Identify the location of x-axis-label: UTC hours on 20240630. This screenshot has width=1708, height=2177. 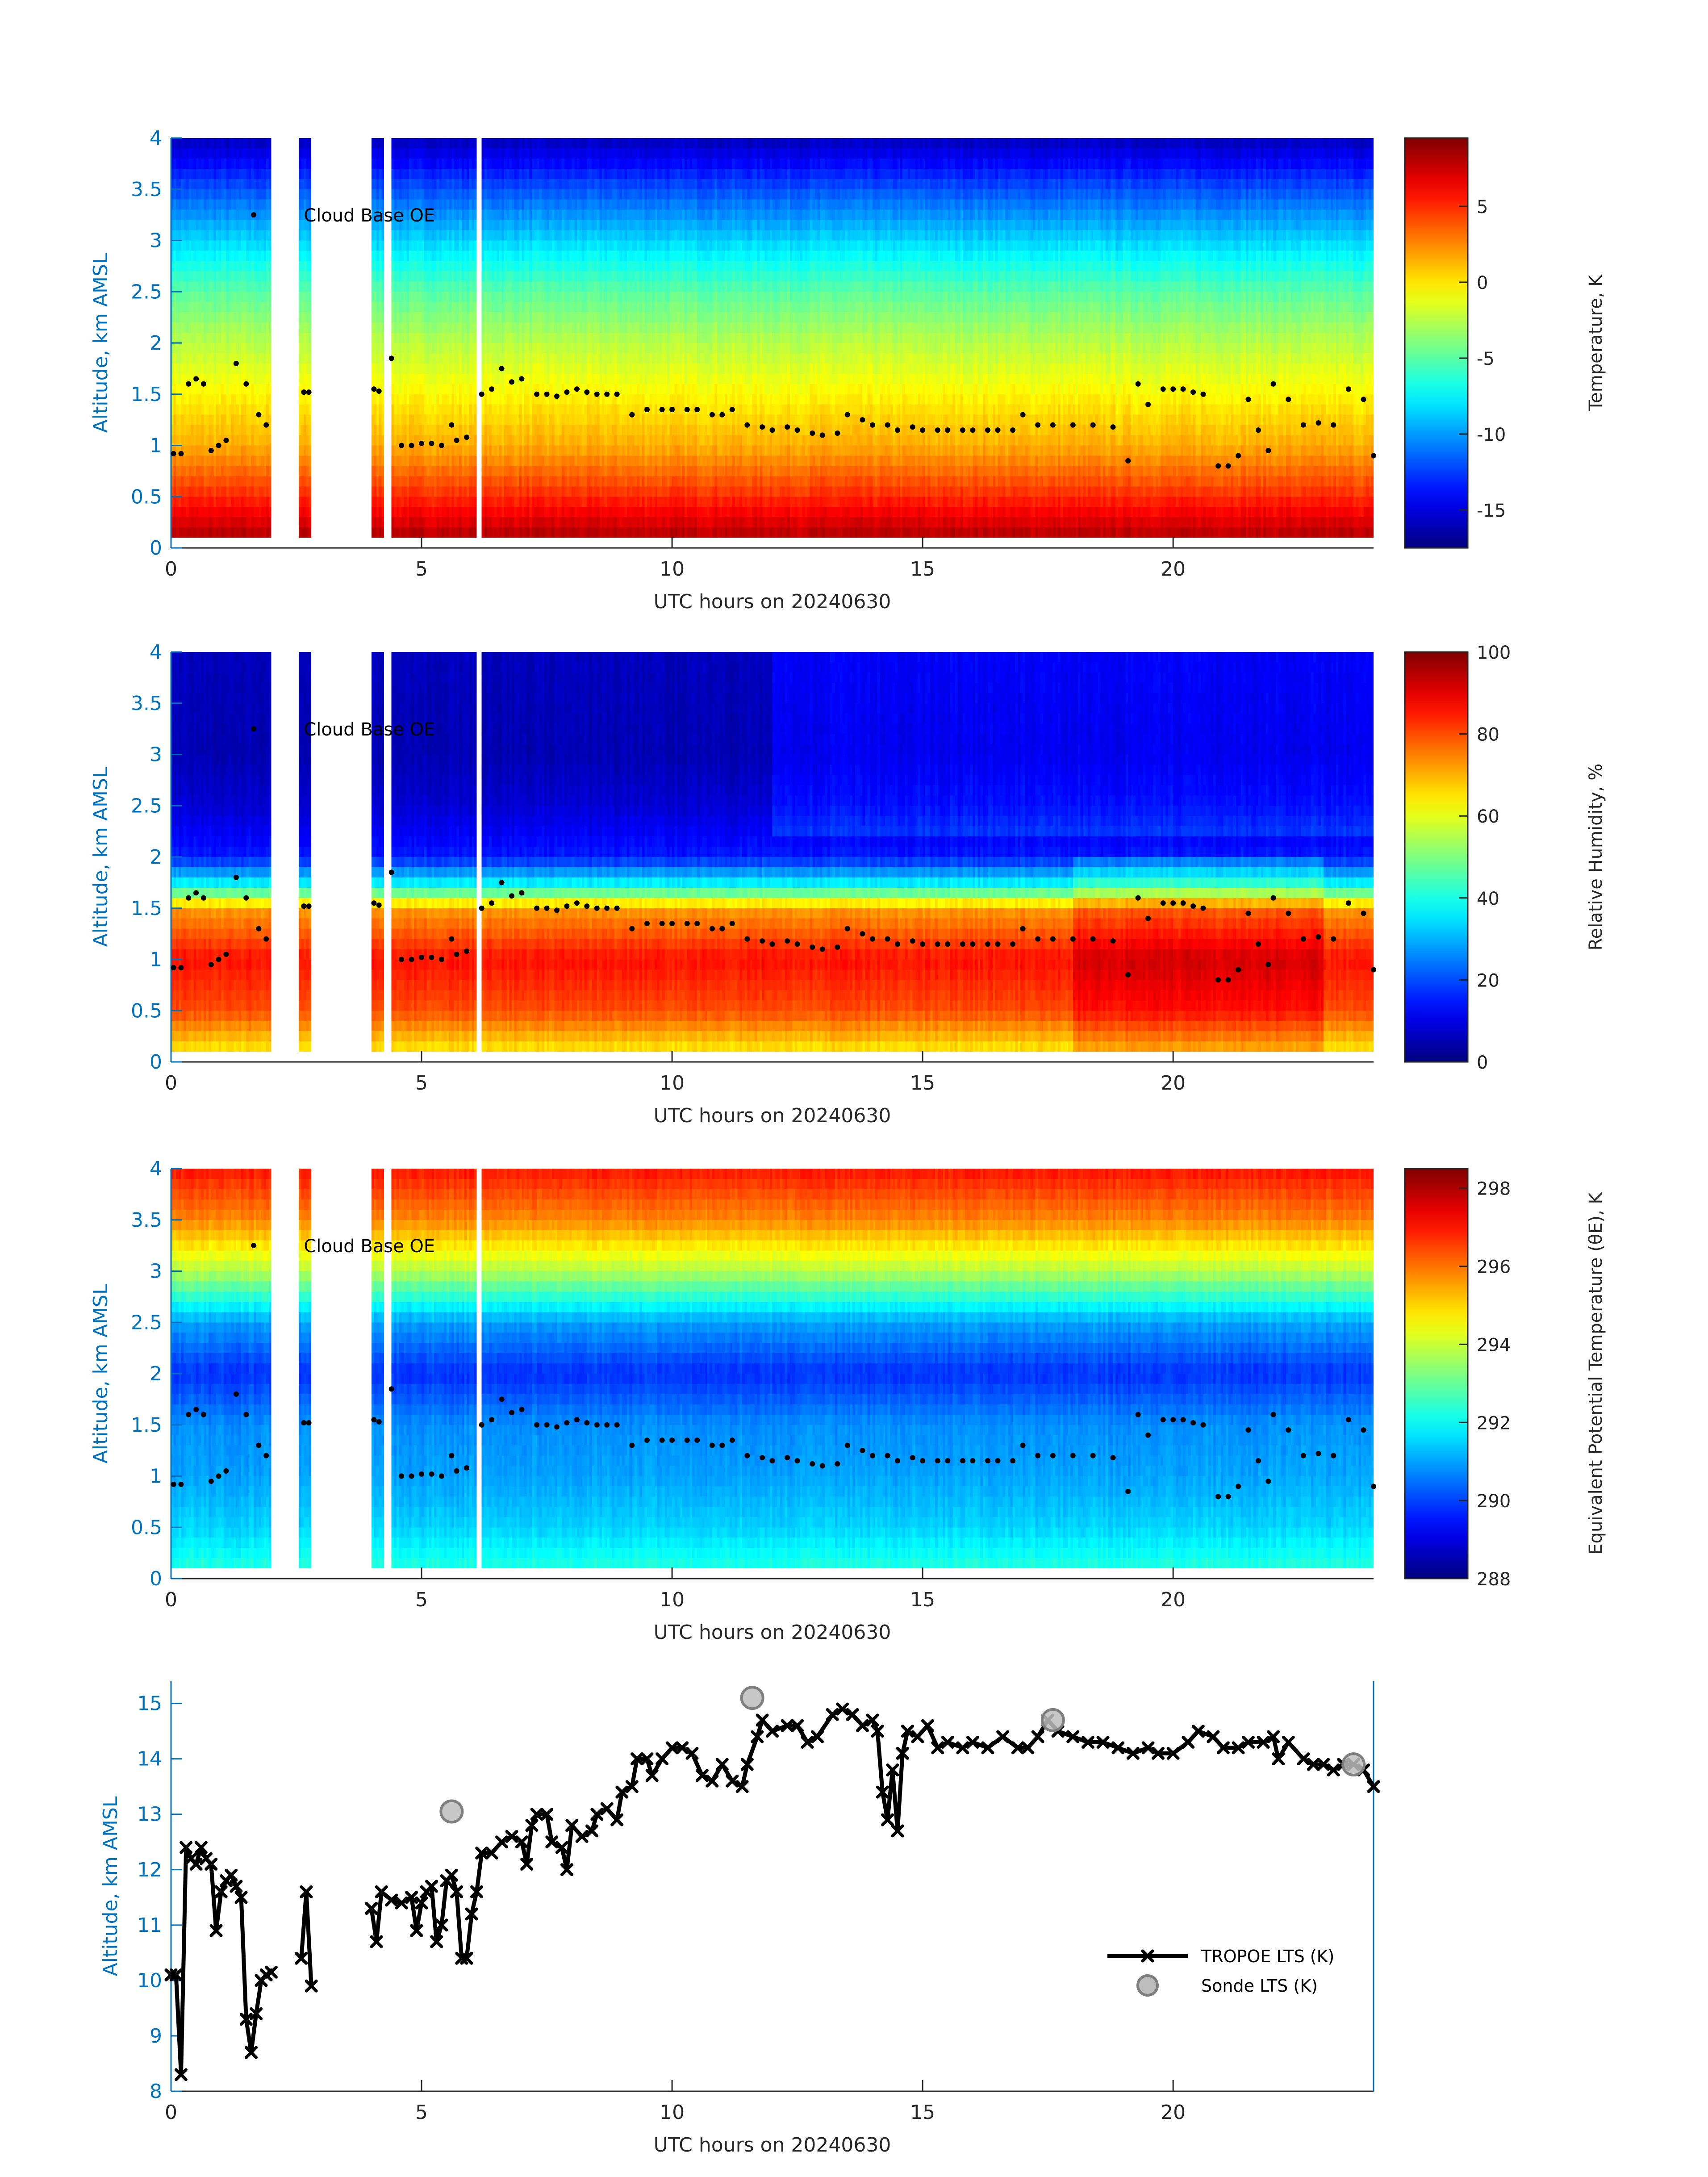
(772, 1115).